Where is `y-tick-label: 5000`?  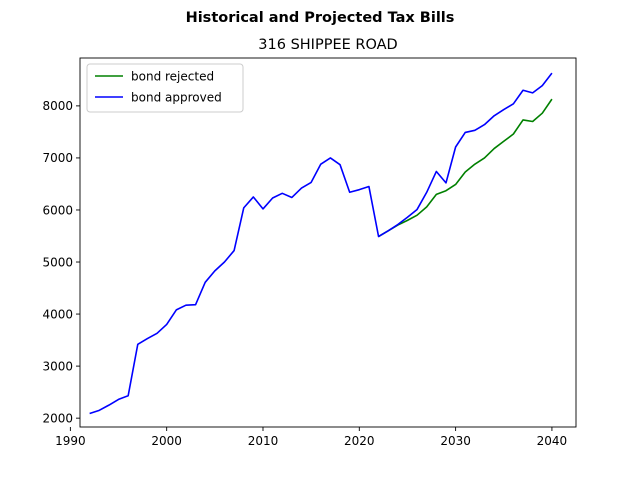
y-tick-label: 5000 is located at coordinates (57, 262).